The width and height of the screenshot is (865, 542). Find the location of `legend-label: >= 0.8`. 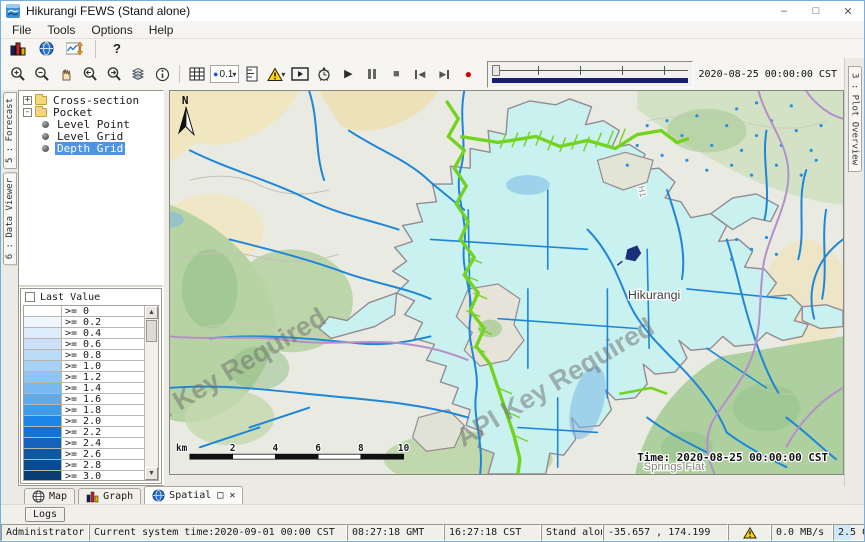

legend-label: >= 0.8 is located at coordinates (83, 355).